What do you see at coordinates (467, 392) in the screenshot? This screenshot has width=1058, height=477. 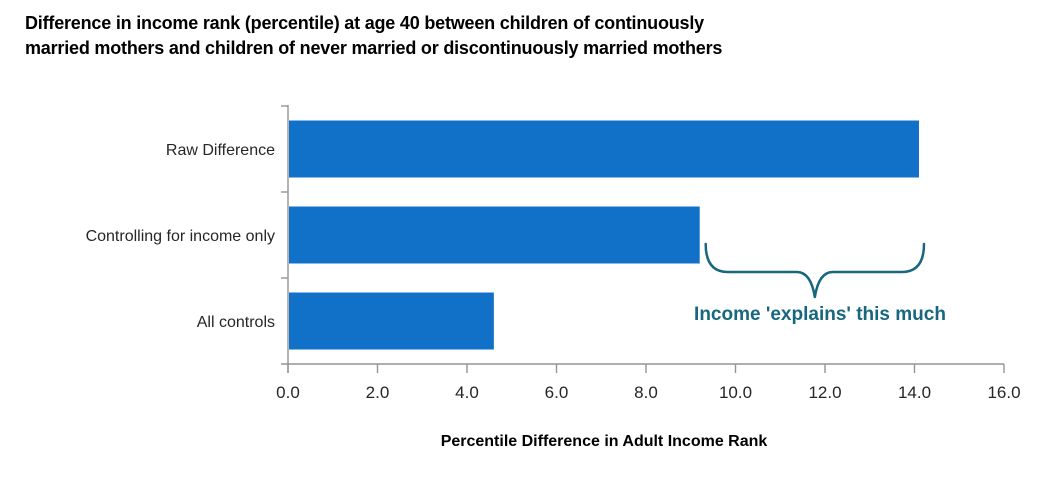 I see `x-tick-label: 4.0` at bounding box center [467, 392].